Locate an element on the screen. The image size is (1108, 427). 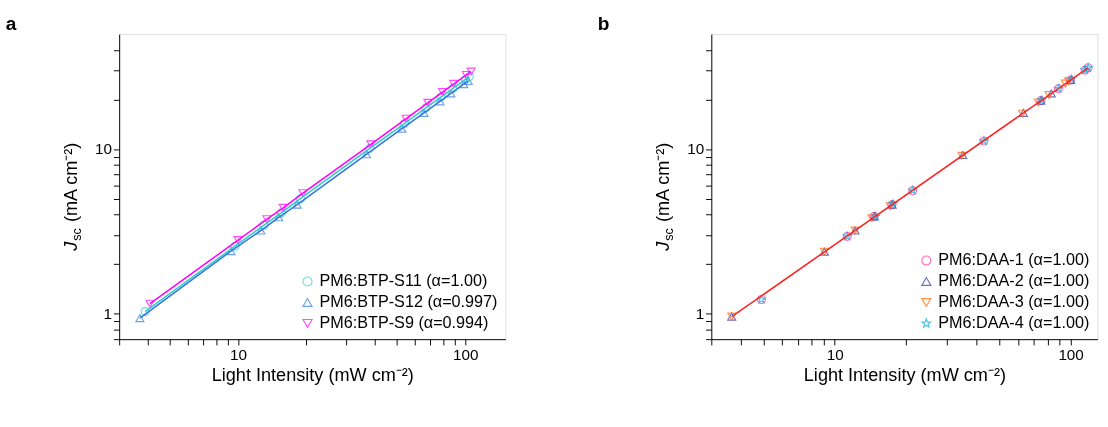
legend-label: PM6:BTP-S9 (α=0.994) is located at coordinates (404, 322).